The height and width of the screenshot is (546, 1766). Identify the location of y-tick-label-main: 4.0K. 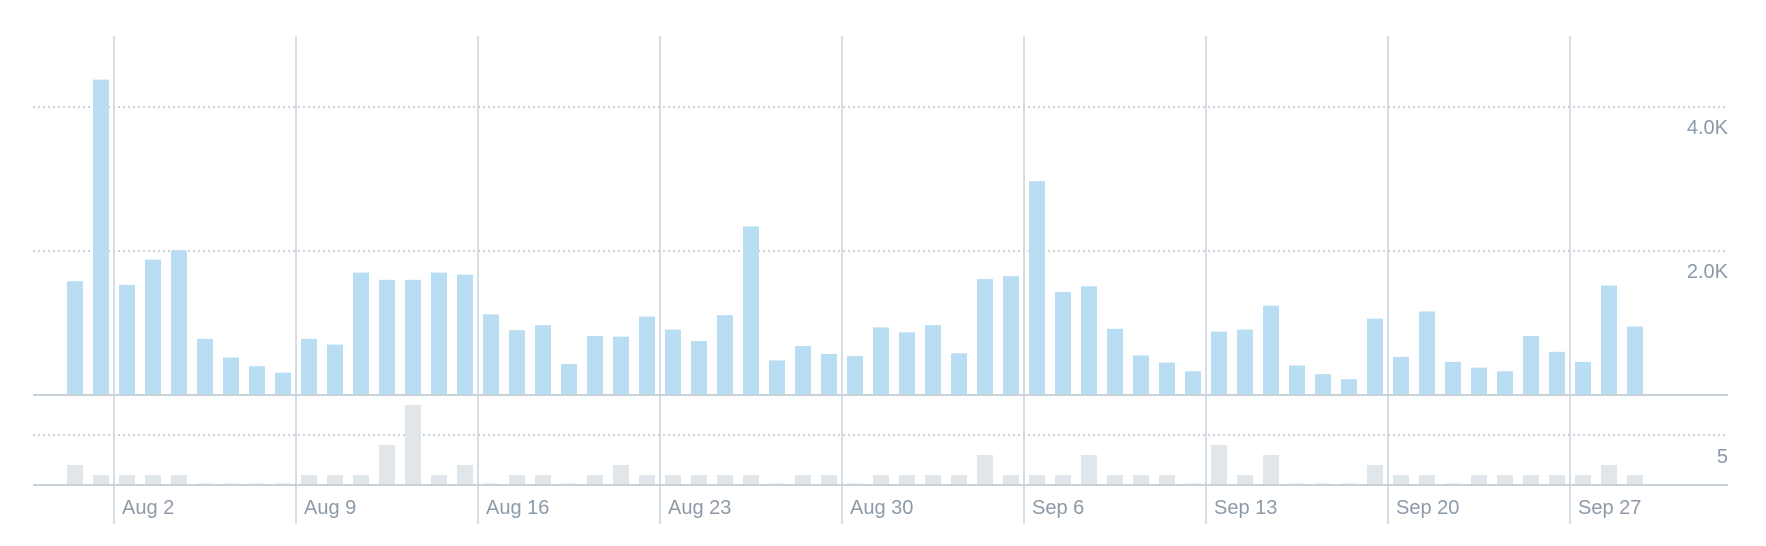
(1708, 128).